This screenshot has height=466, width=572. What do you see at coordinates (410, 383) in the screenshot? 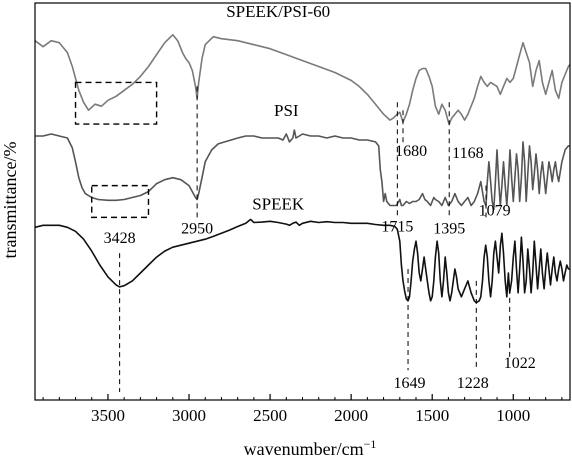
I see `peak-label-1649: 1649` at bounding box center [410, 383].